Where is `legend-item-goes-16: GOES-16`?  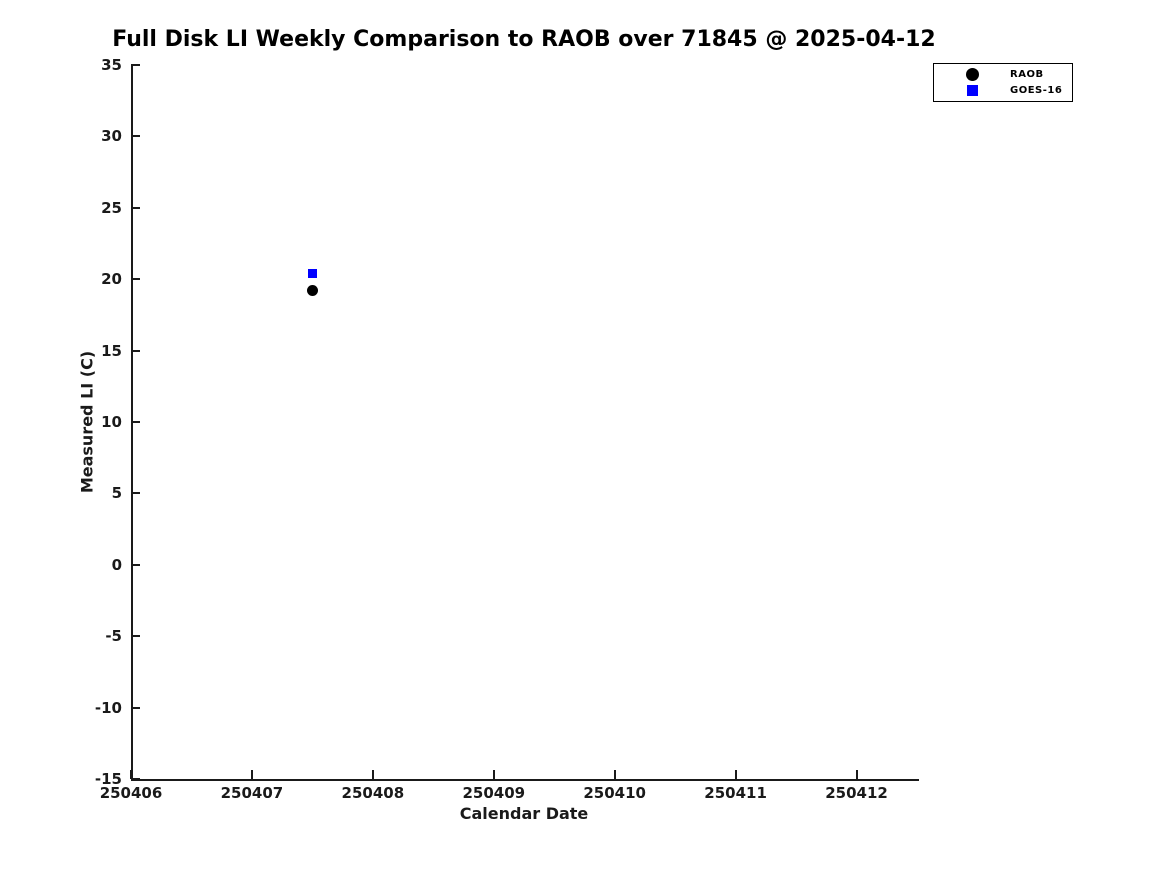
legend-item-goes-16: GOES-16 is located at coordinates (1003, 91).